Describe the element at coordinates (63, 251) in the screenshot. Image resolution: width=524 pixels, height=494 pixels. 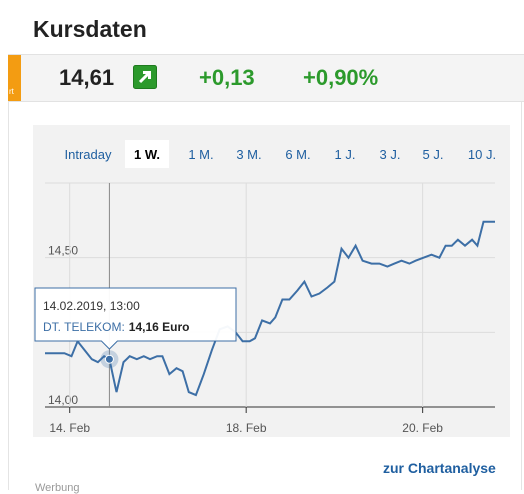
I see `y-tick-label: 14,50` at that location.